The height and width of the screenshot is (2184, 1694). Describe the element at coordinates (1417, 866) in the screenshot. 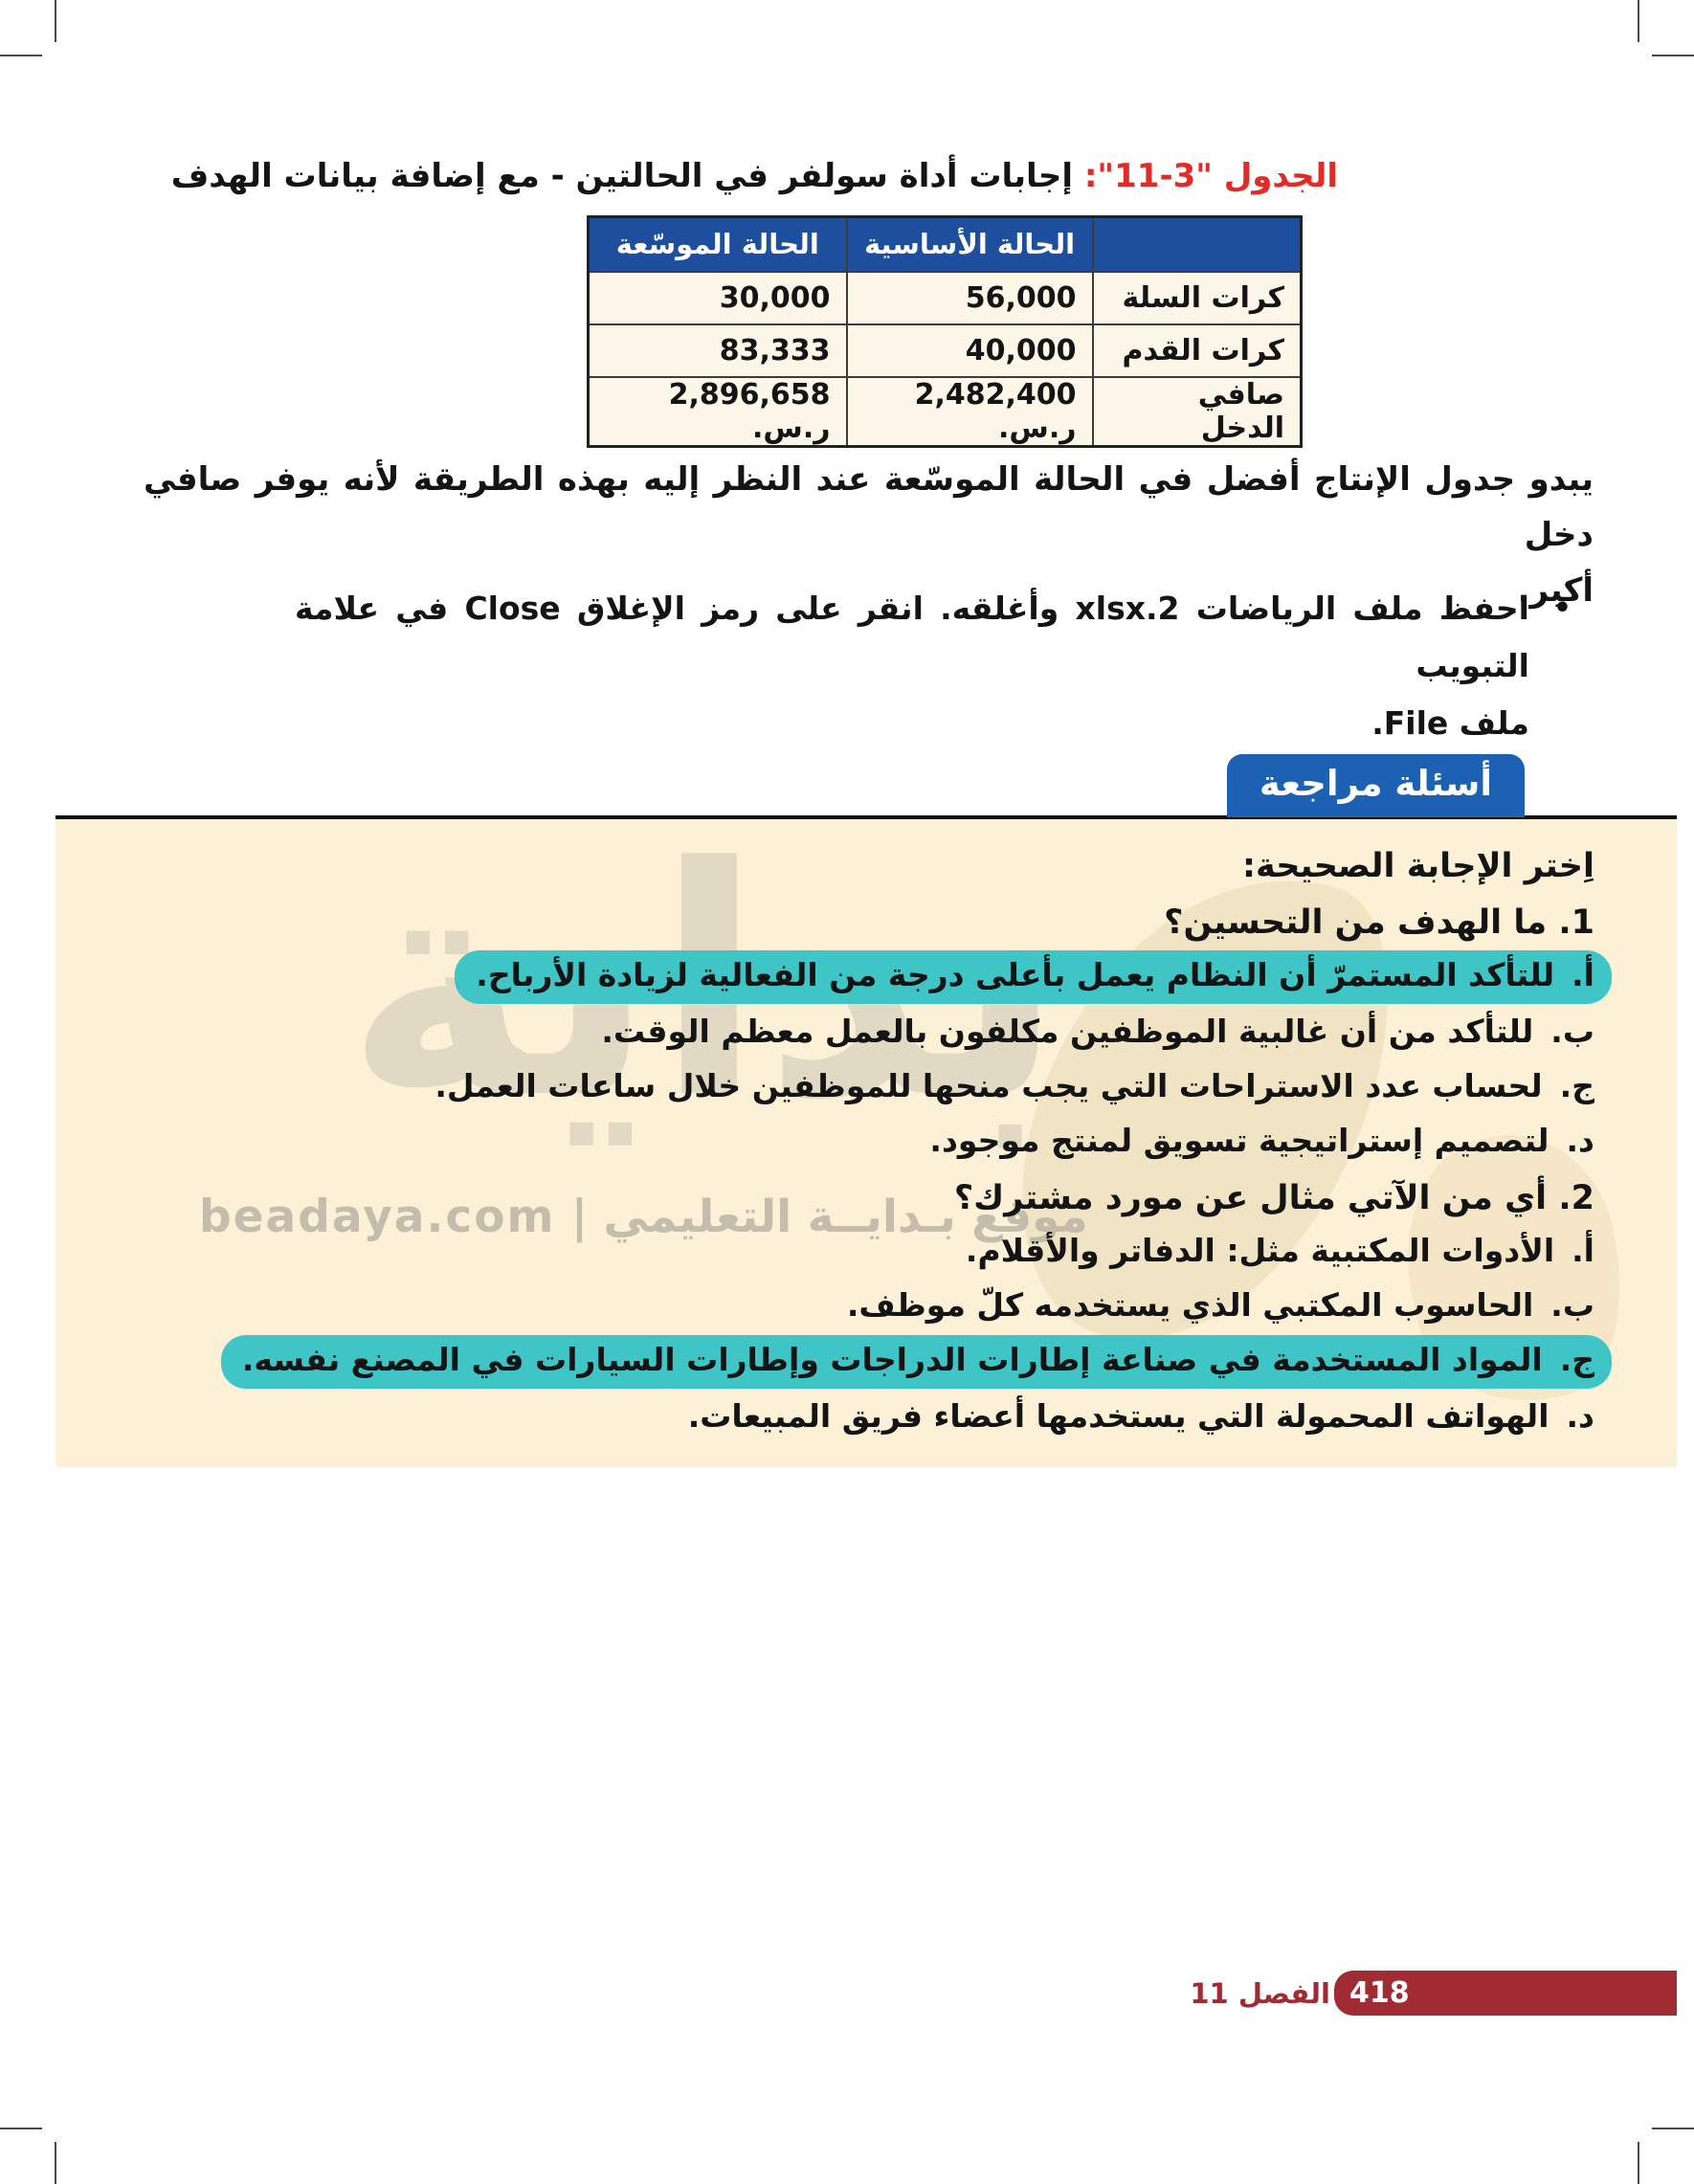

I see `questions-heading: اِختر الإجابة الصحيحة:` at that location.